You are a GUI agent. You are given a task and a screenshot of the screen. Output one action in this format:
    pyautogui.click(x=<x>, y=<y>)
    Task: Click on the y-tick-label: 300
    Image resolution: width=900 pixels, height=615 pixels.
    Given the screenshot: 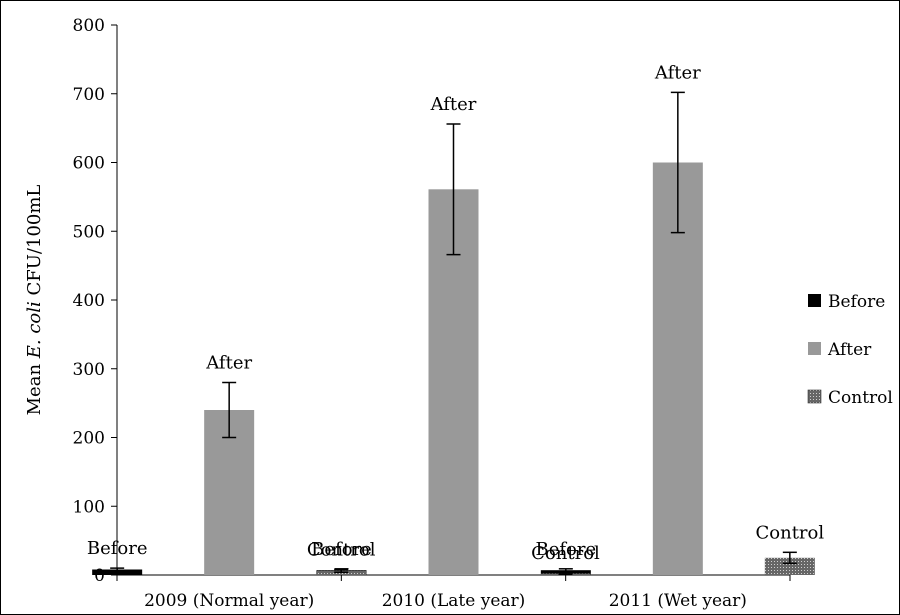 What is the action you would take?
    pyautogui.click(x=89, y=370)
    